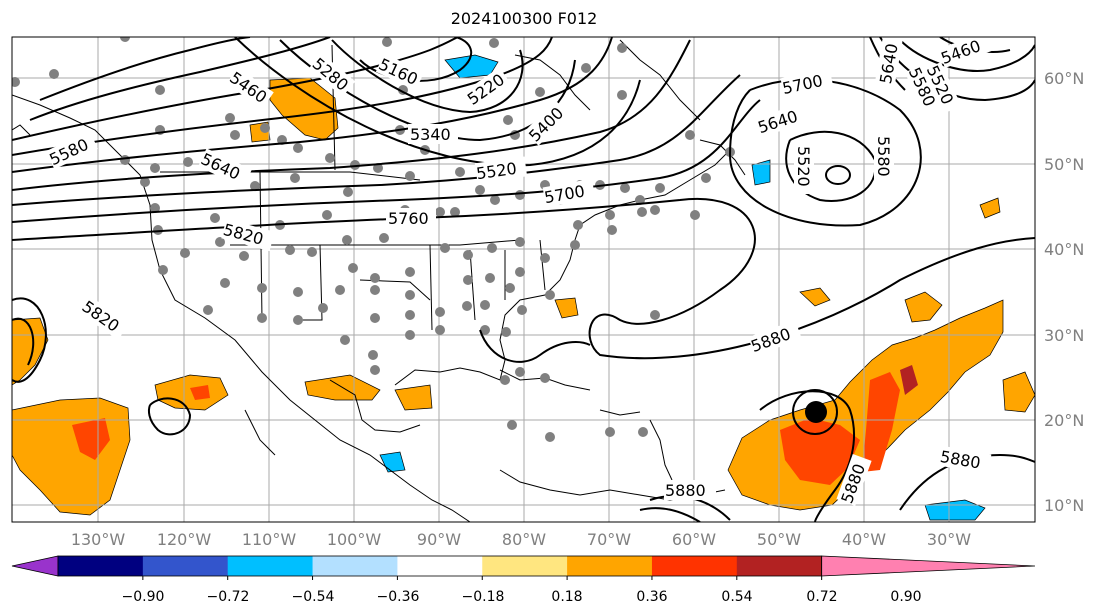 Image resolution: width=1105 pixels, height=615 pixels. I want to click on colorbar-frame, so click(440, 566).